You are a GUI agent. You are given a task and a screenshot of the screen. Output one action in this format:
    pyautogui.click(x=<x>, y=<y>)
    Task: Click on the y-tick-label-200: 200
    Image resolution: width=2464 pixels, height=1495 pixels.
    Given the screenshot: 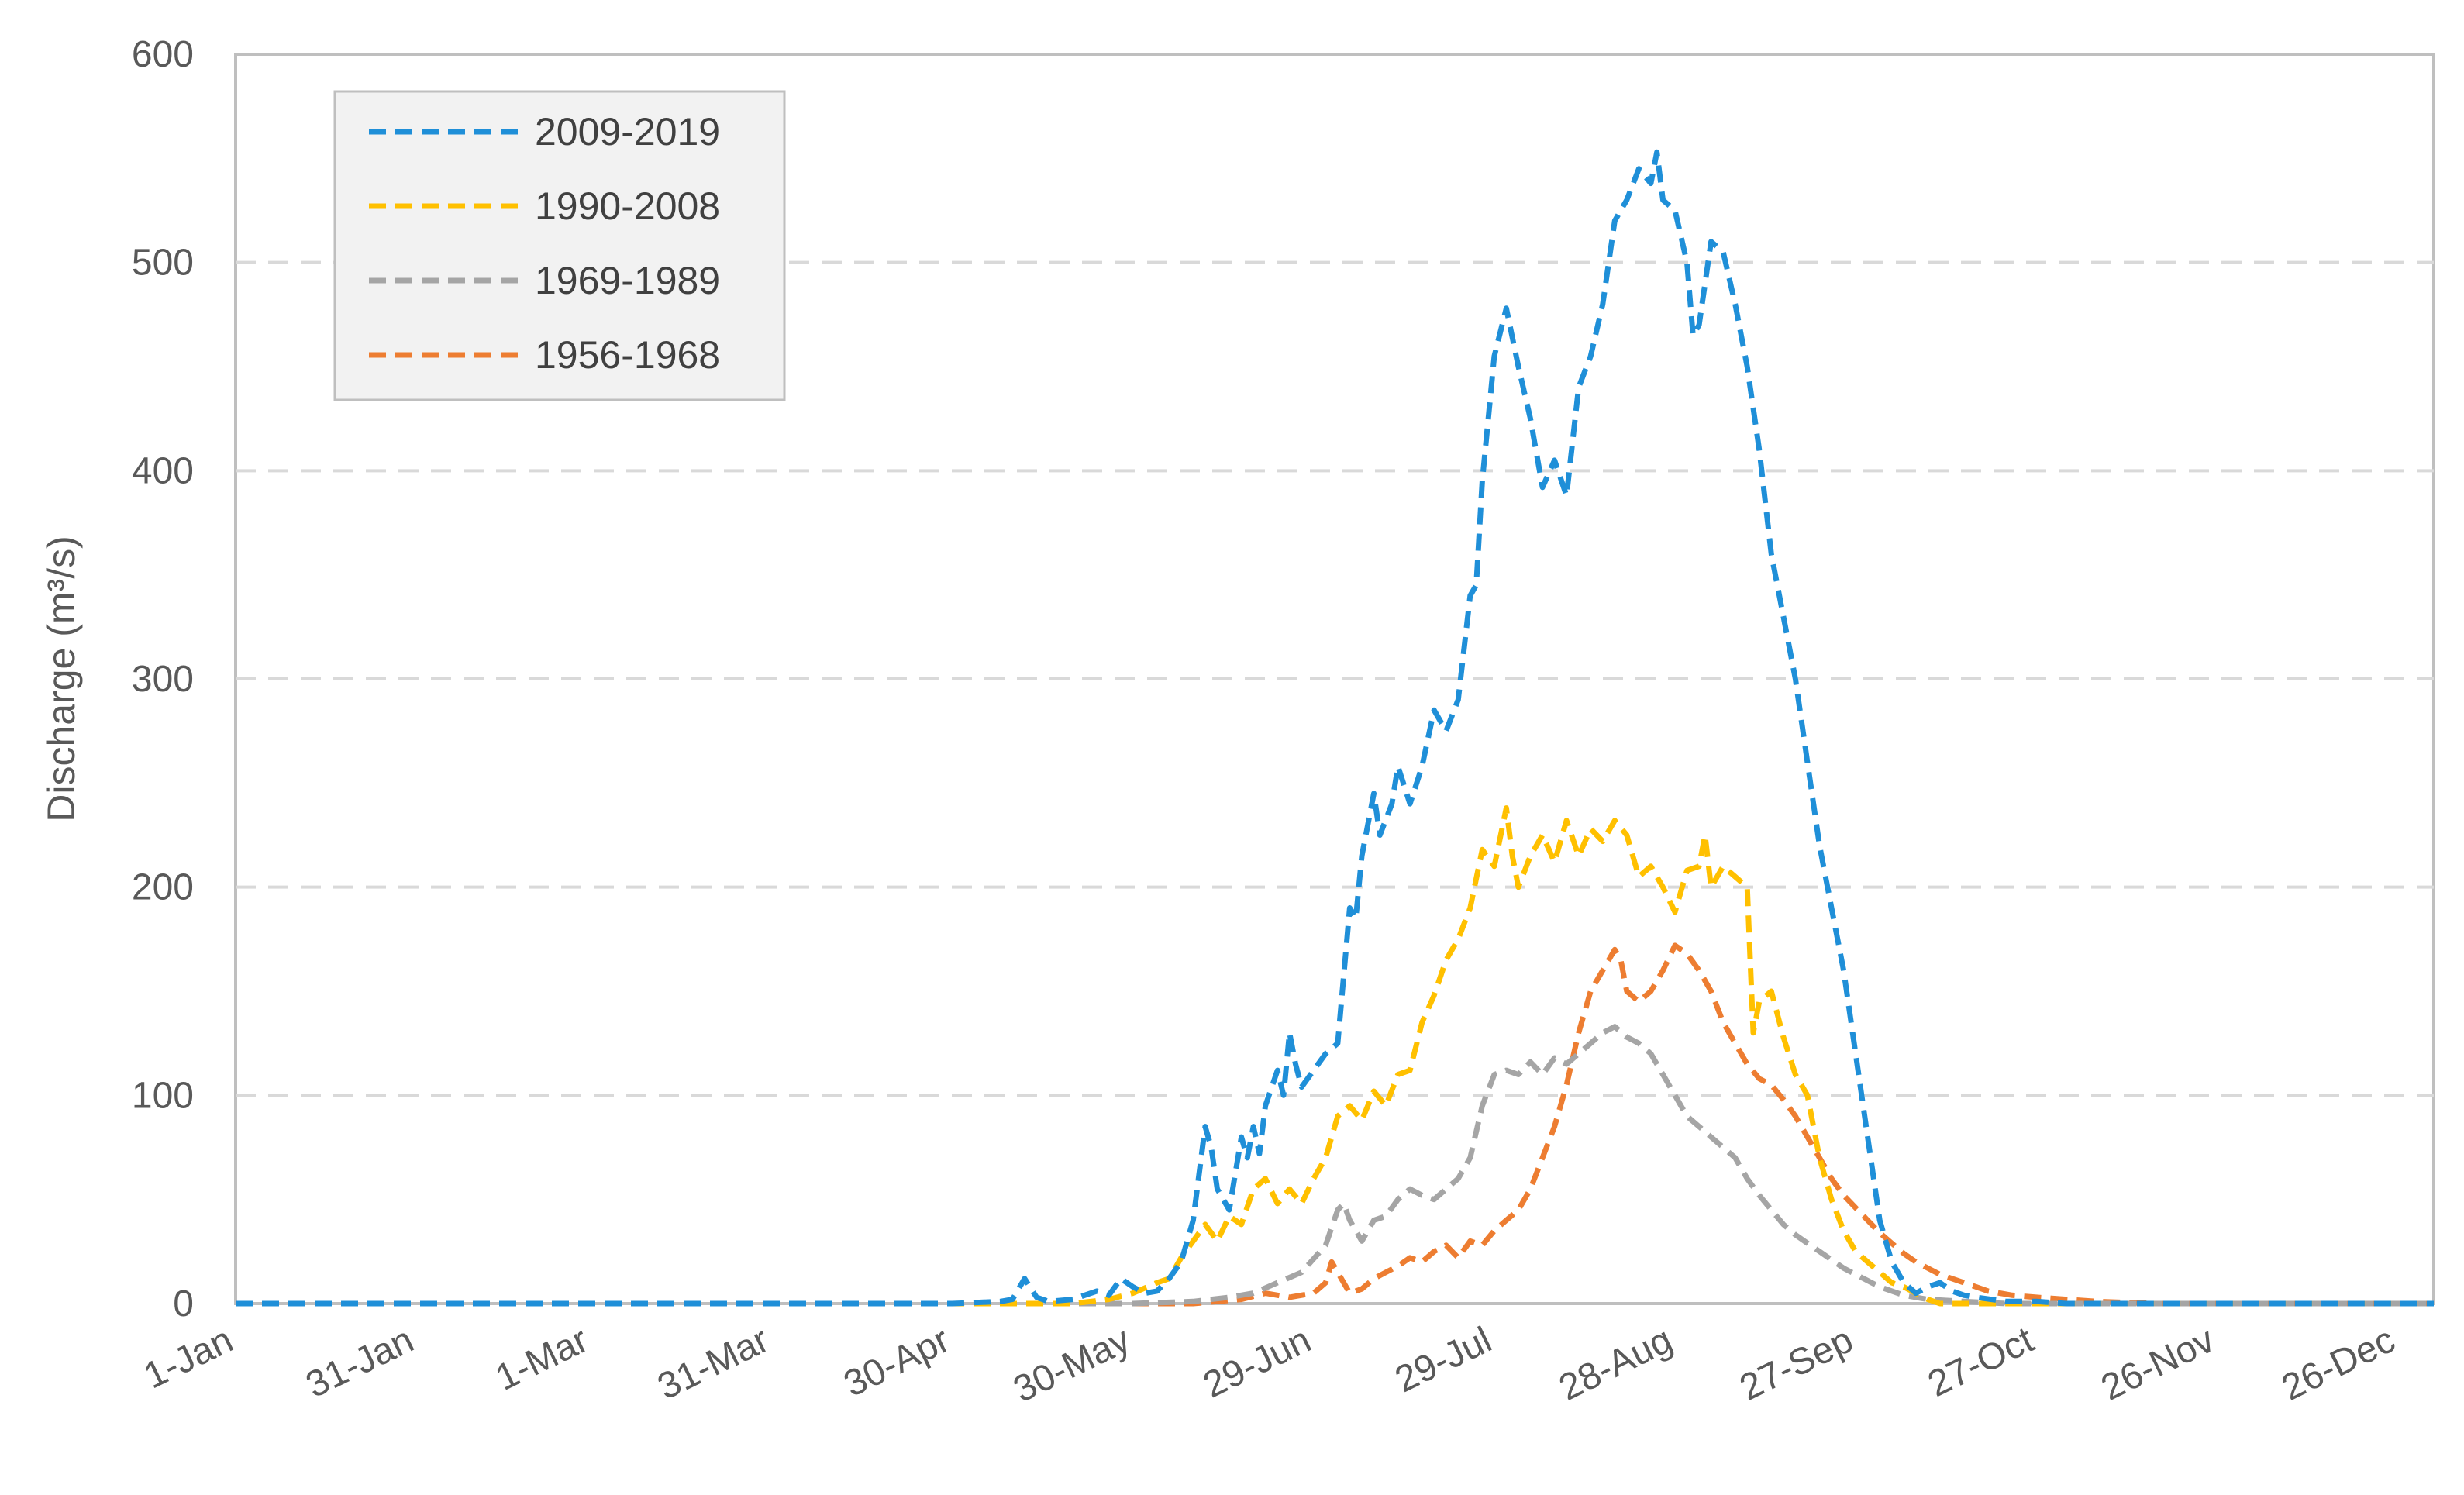 What is the action you would take?
    pyautogui.click(x=163, y=887)
    